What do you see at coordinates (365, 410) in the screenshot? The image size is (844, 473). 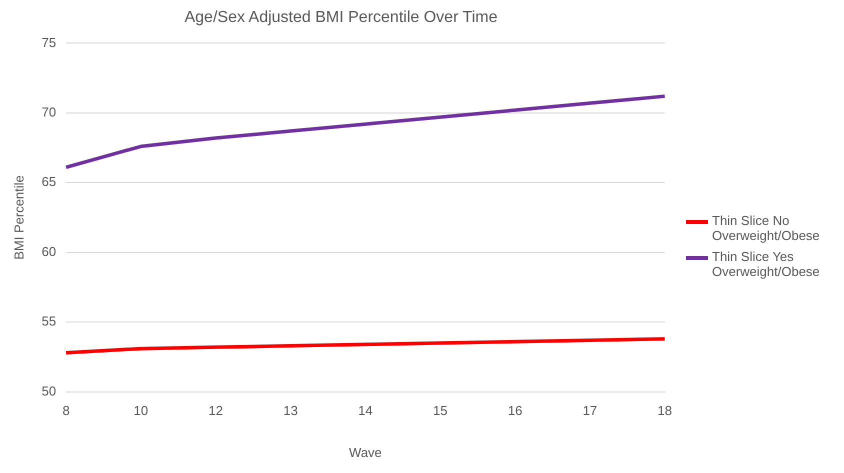 I see `x-tick-label: 14` at bounding box center [365, 410].